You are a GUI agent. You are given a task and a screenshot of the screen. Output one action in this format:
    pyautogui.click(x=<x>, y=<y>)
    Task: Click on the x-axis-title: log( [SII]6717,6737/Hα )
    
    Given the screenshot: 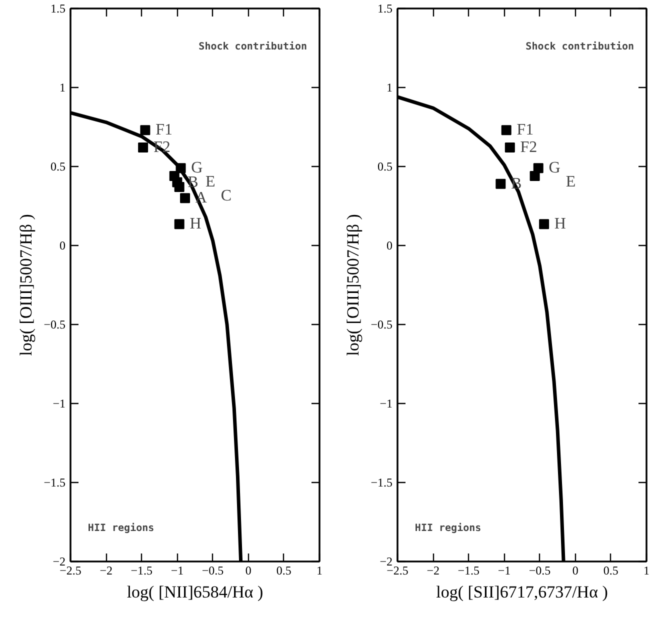 What is the action you would take?
    pyautogui.click(x=522, y=592)
    